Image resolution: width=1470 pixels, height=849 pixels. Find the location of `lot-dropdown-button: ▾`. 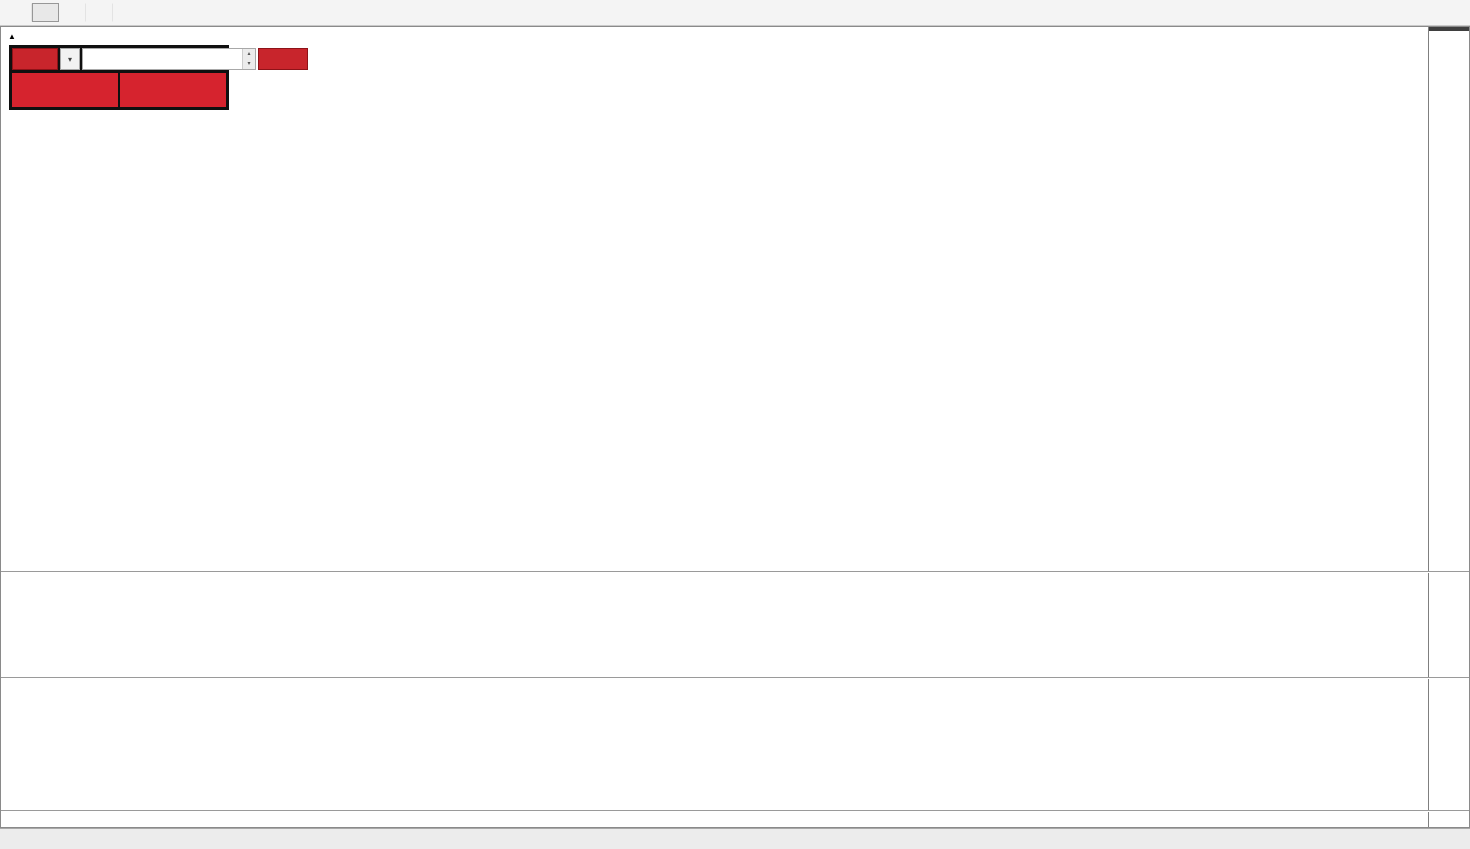

lot-dropdown-button: ▾ is located at coordinates (70, 59).